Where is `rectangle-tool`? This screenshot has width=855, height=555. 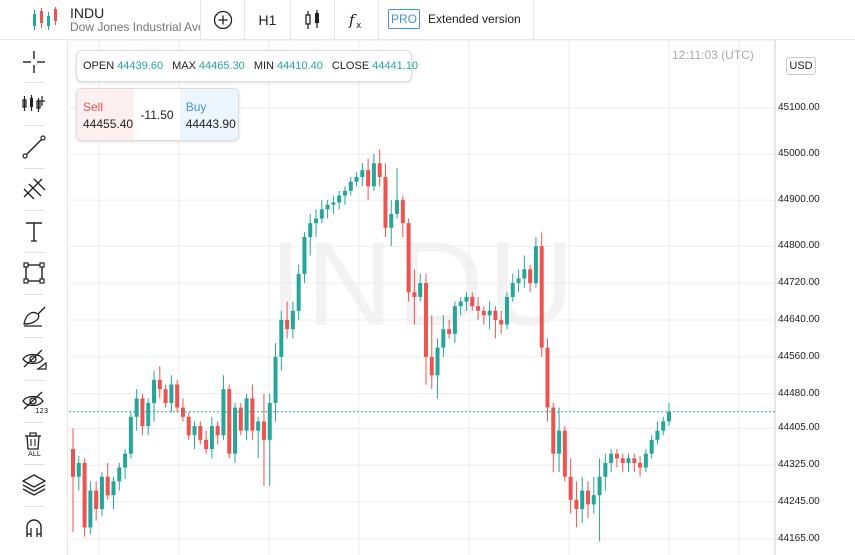 rectangle-tool is located at coordinates (44, 273).